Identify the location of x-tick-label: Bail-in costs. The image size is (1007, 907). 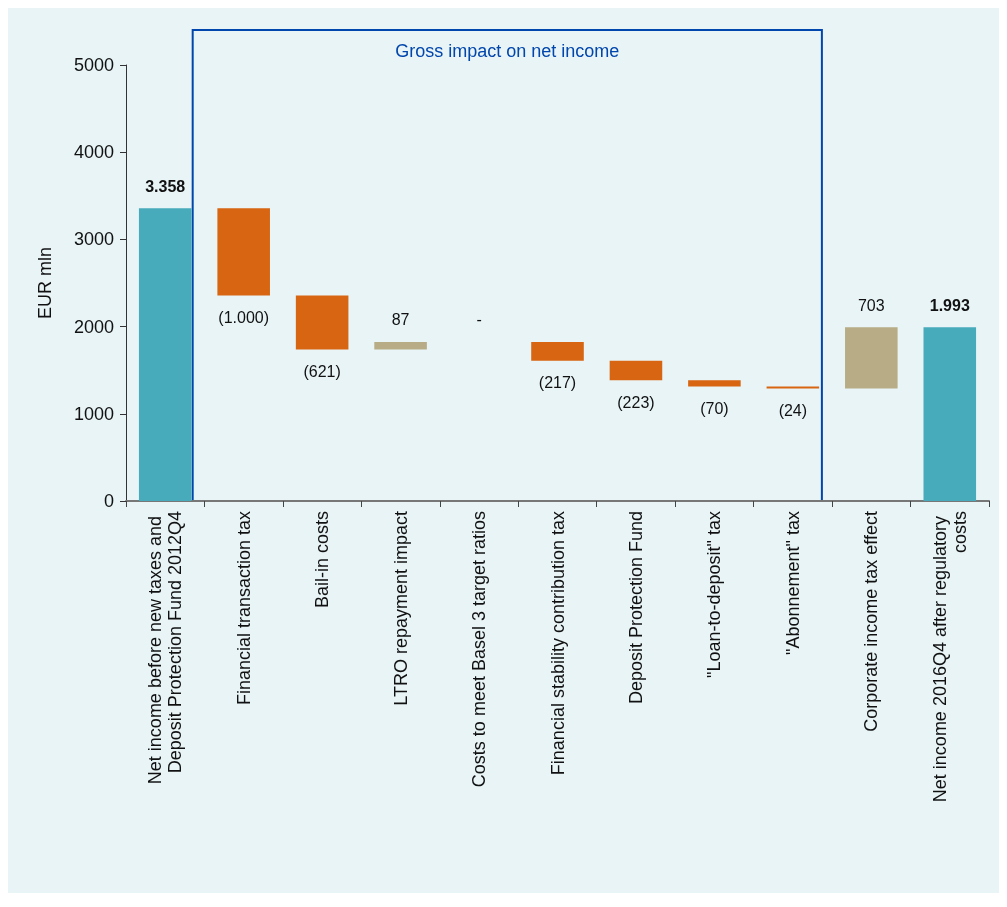
(322, 560).